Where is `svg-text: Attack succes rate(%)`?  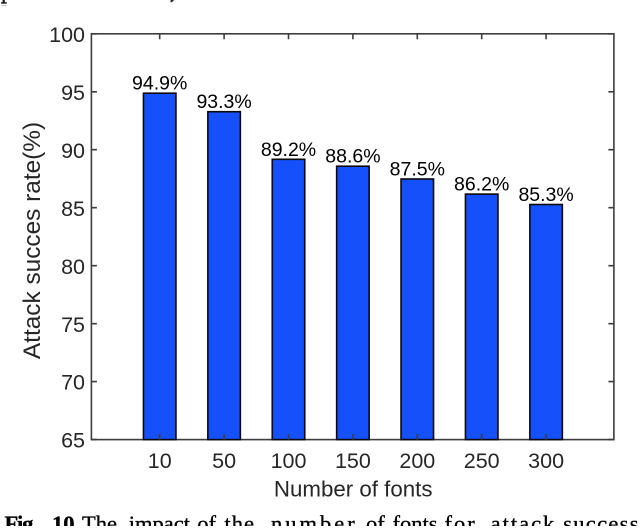
svg-text: Attack succes rate(%) is located at coordinates (32, 240).